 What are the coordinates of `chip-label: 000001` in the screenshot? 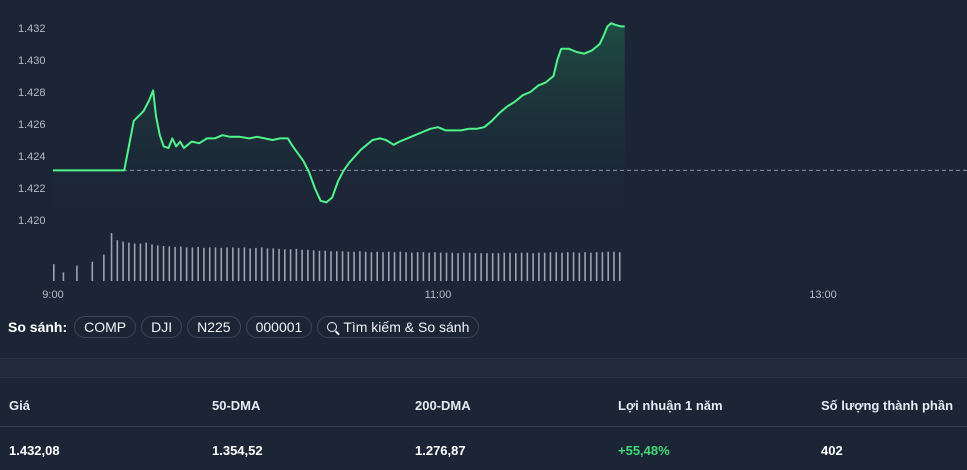 It's located at (279, 327).